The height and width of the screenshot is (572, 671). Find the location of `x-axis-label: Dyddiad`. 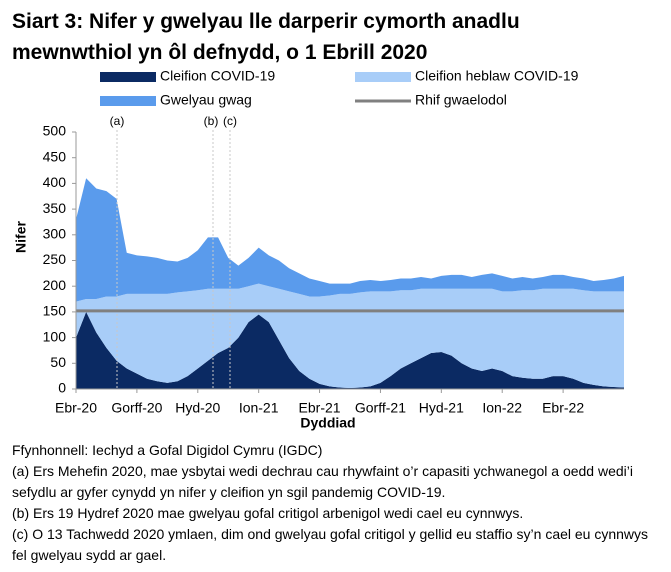

x-axis-label: Dyddiad is located at coordinates (327, 423).